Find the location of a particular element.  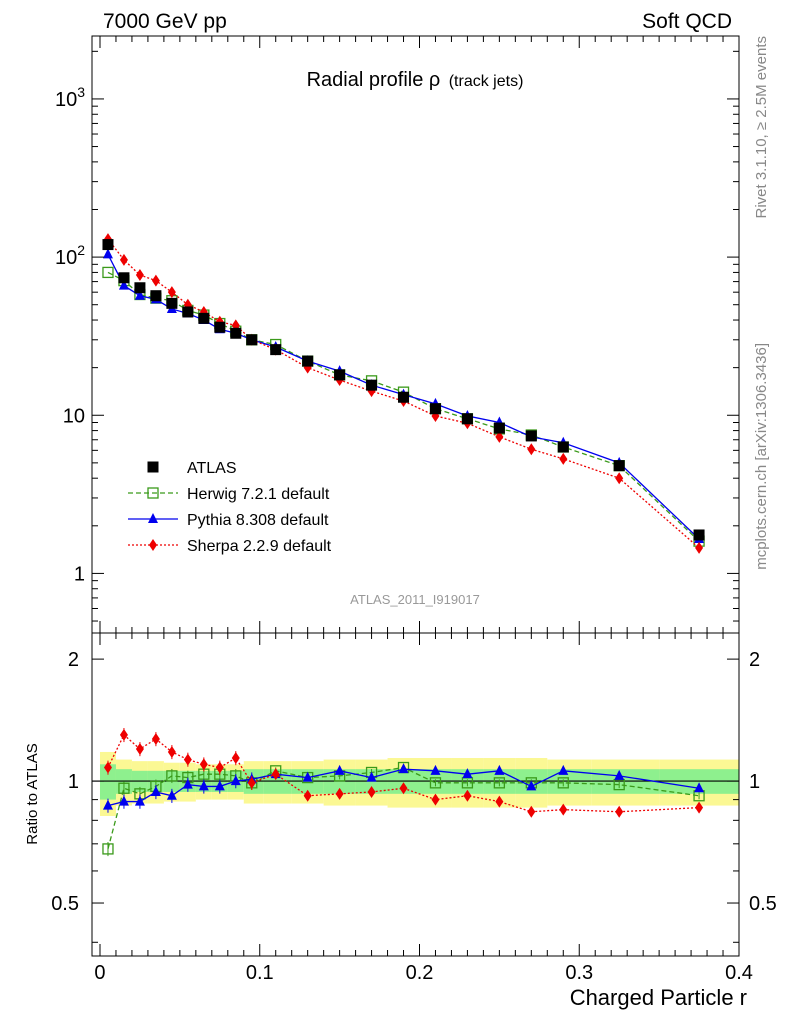

main-y-tick-label: 10³ is located at coordinates (70, 97).